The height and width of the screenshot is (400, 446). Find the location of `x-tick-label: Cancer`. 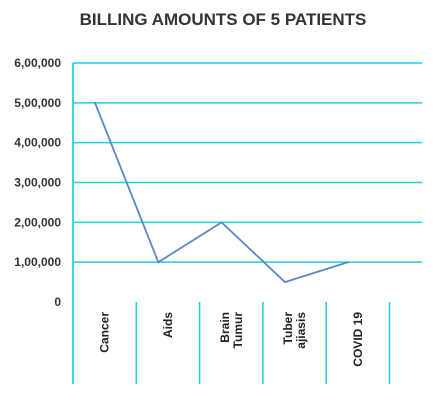

x-tick-label: Cancer is located at coordinates (105, 332).